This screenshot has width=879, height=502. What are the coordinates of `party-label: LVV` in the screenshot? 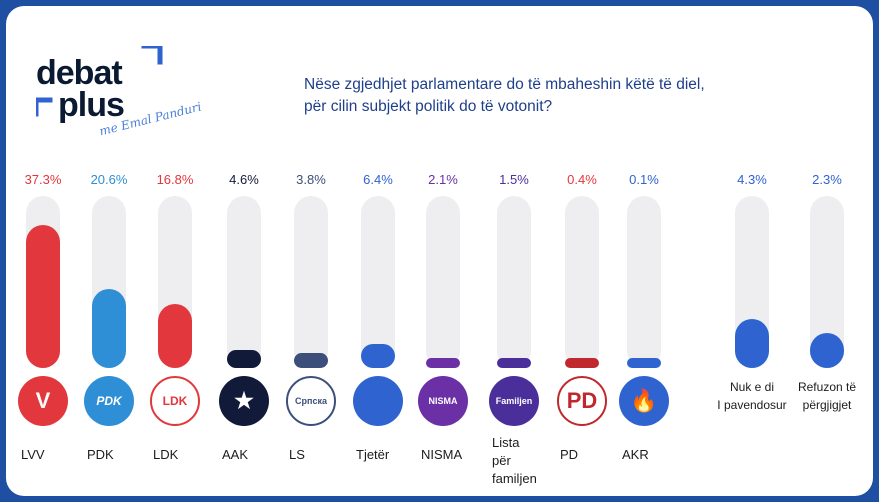 It's located at (33, 455).